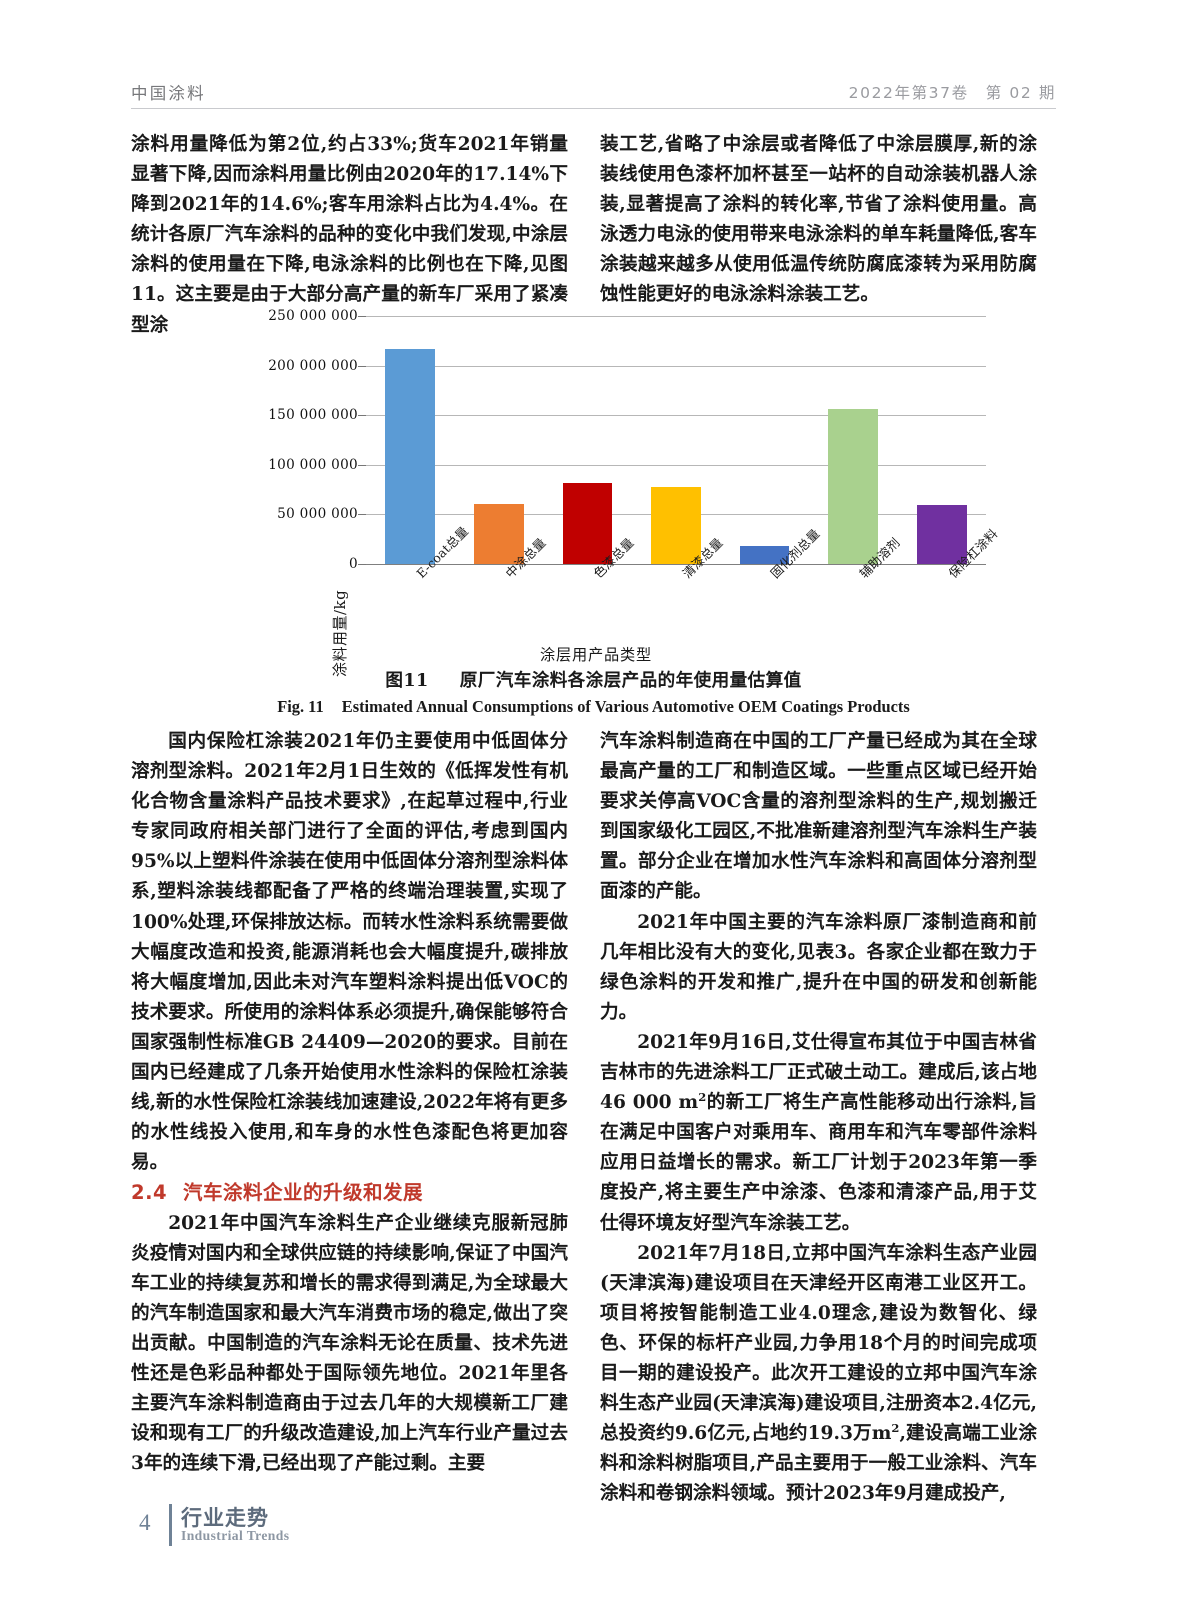 This screenshot has width=1187, height=1600. I want to click on figure-caption-cn: 图11 原厂汽车涂料各涂层产品的年使用量估算值, so click(593, 679).